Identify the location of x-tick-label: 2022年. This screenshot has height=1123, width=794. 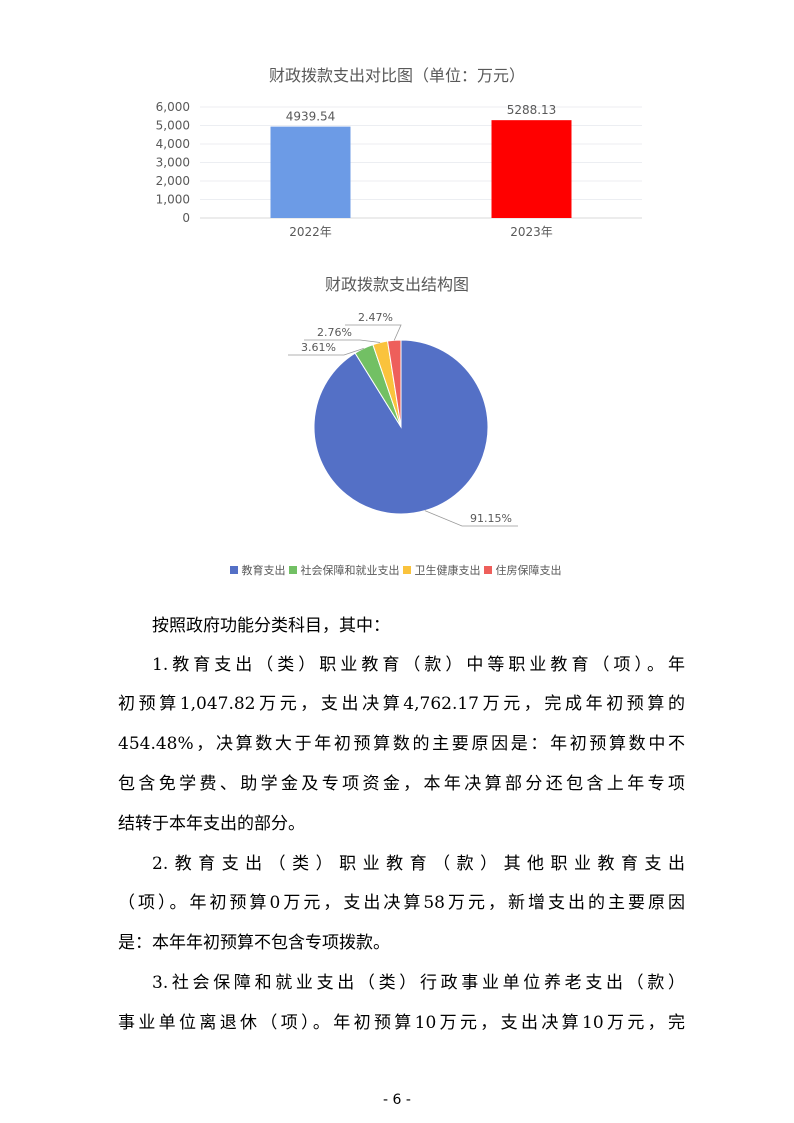
(310, 232).